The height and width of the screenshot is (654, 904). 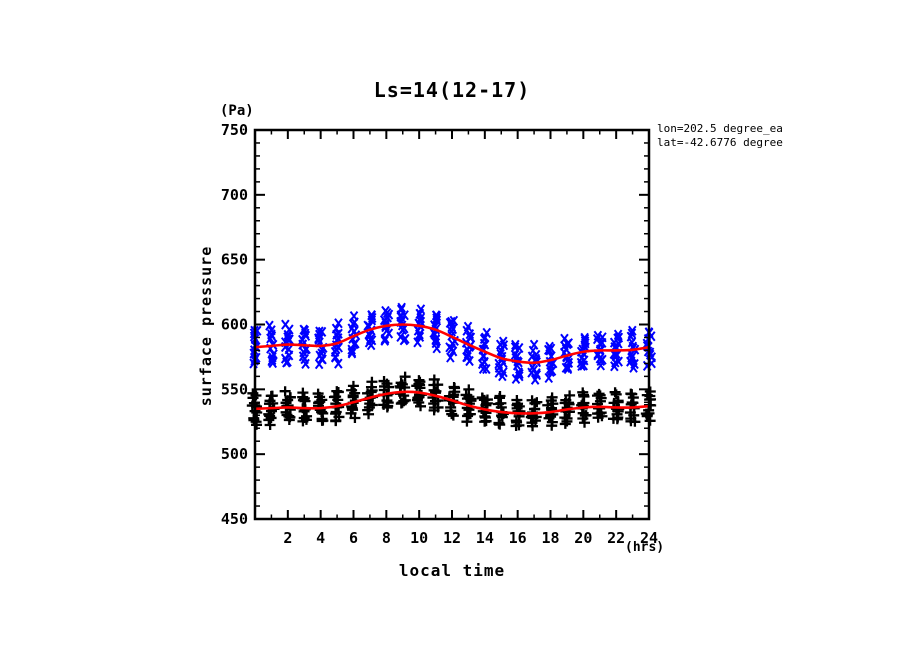 What do you see at coordinates (616, 538) in the screenshot?
I see `x-tick-label: 22` at bounding box center [616, 538].